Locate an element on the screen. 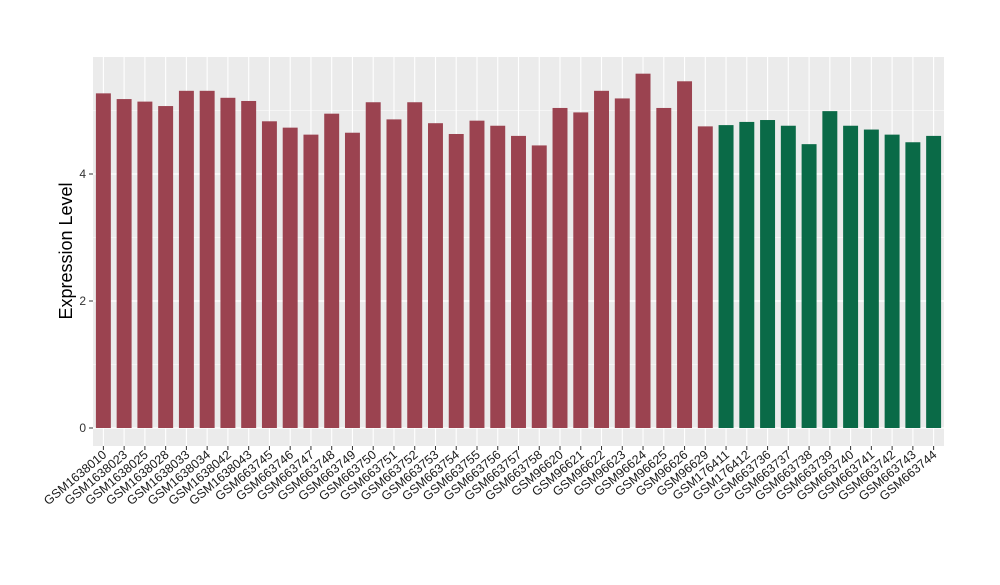  y-axis-label: Expression Level is located at coordinates (66, 250).